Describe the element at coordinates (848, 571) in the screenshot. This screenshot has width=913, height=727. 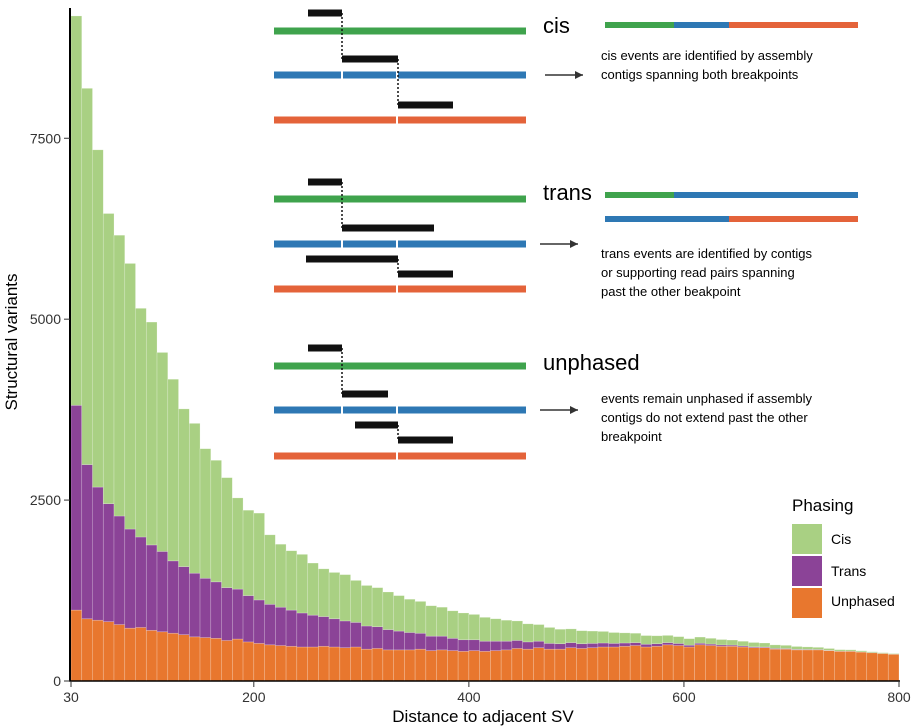
I see `legend-label-trans: Trans` at that location.